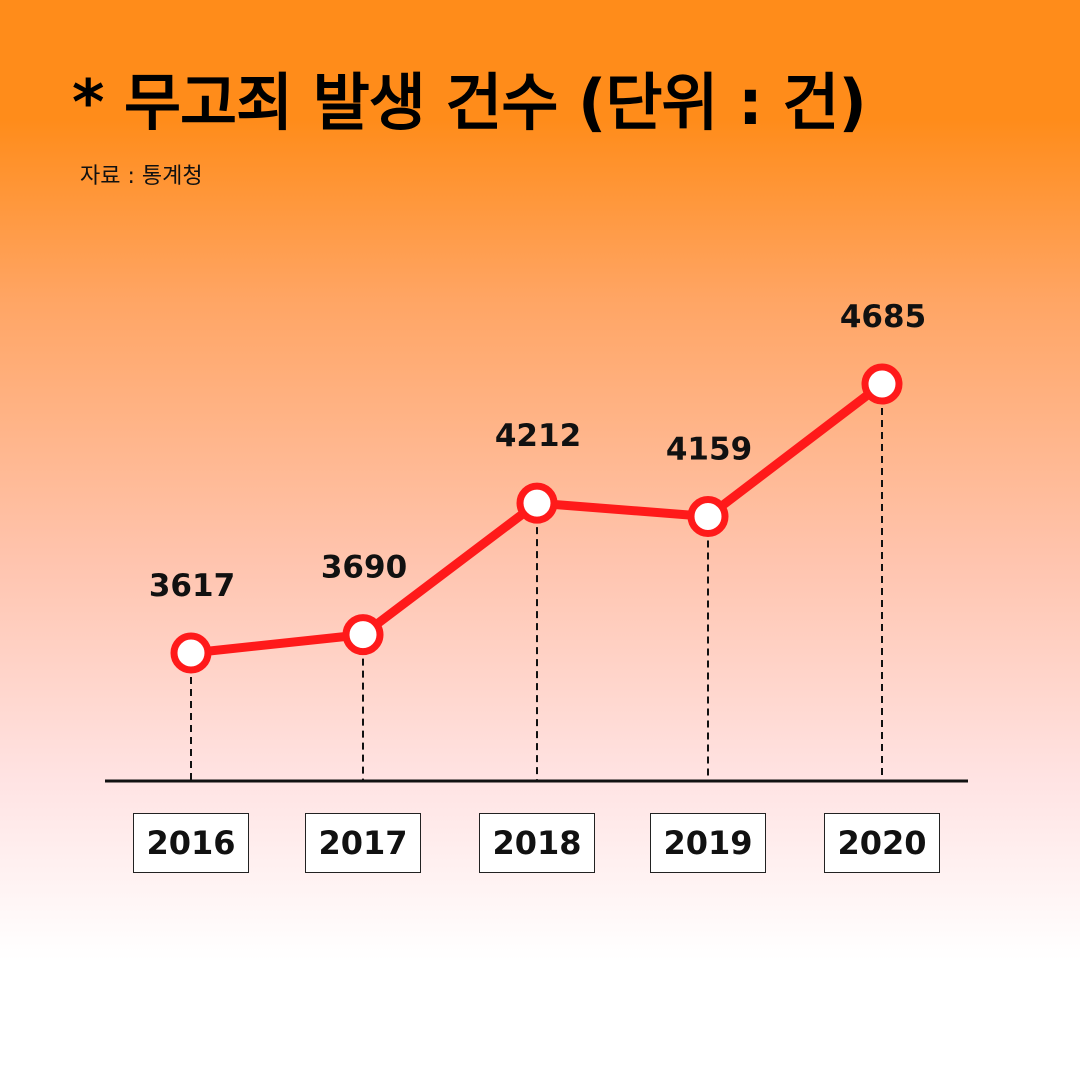 The height and width of the screenshot is (1080, 1080). I want to click on chart-title: * 무고죄 발생 건수 (단위 : 건), so click(469, 102).